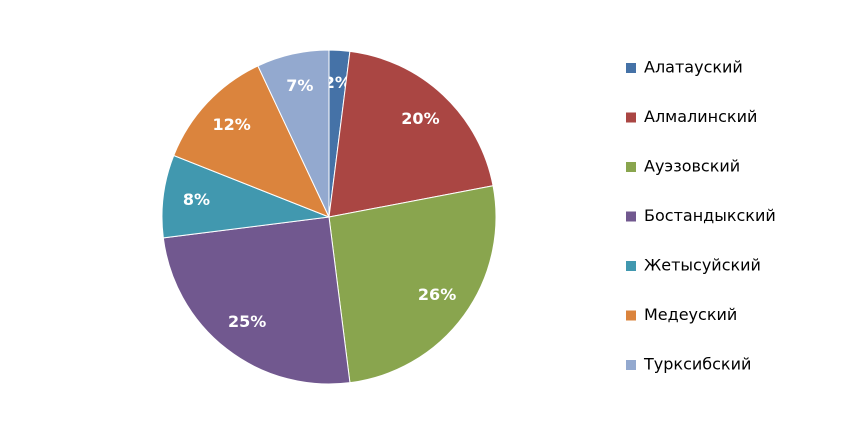  I want to click on value-label: 26%, so click(437, 294).